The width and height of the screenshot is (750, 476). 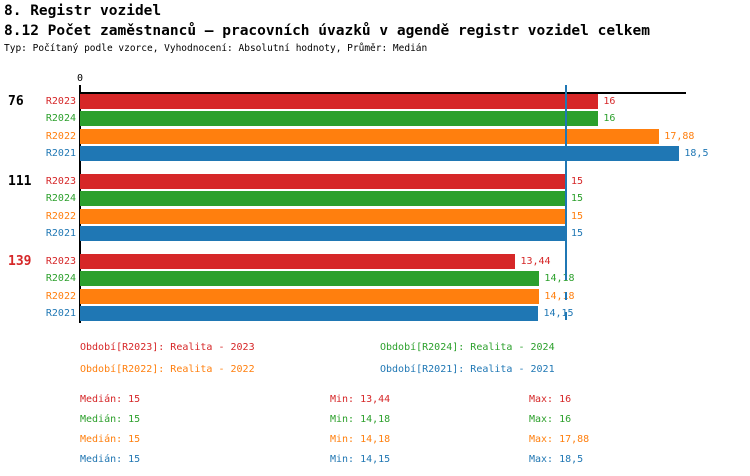 I want to click on stat-min: Min: 14,15, so click(x=360, y=459).